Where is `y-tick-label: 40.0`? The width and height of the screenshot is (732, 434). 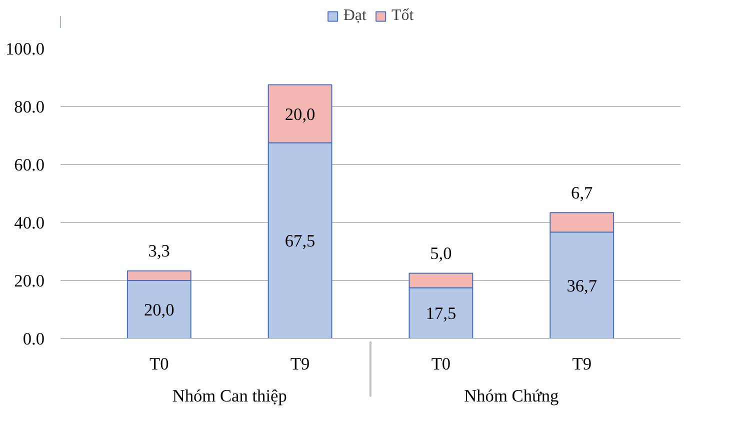 y-tick-label: 40.0 is located at coordinates (29, 223).